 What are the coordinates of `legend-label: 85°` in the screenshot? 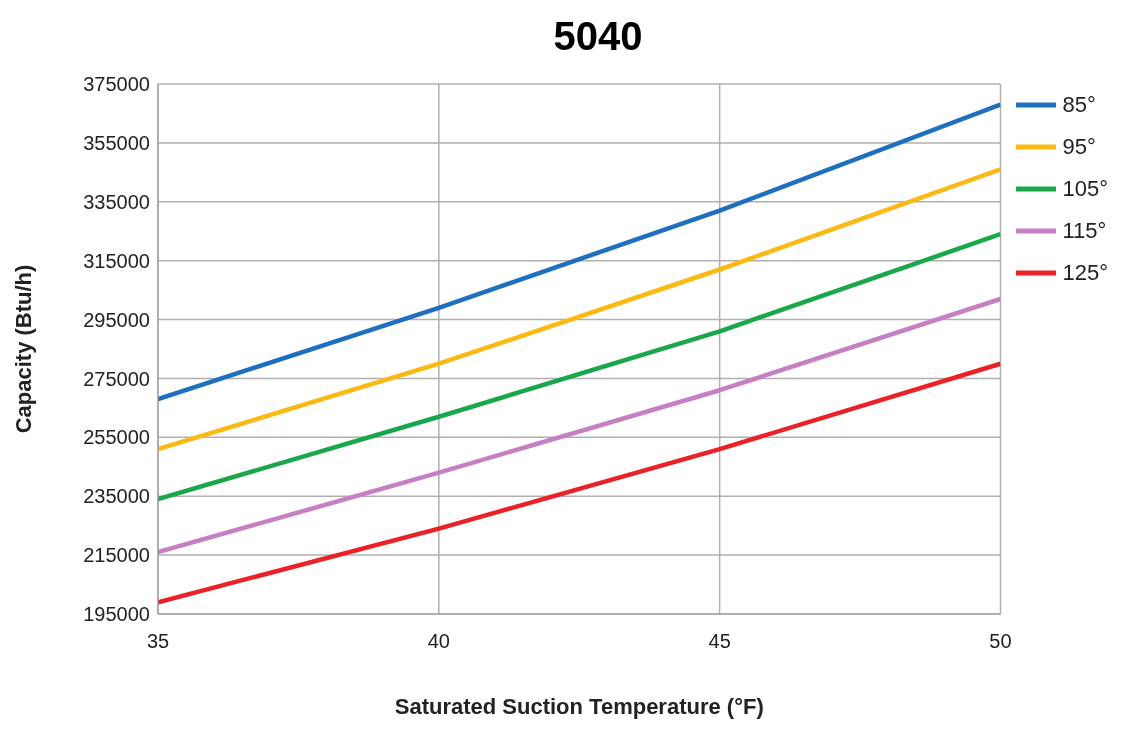 It's located at (1079, 105).